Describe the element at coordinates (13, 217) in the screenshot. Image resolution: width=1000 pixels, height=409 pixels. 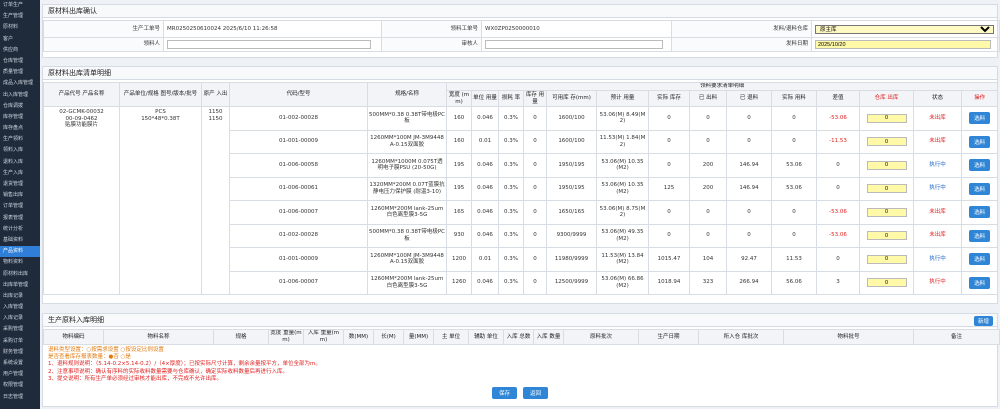
I see `menu-item: 报表管理` at that location.